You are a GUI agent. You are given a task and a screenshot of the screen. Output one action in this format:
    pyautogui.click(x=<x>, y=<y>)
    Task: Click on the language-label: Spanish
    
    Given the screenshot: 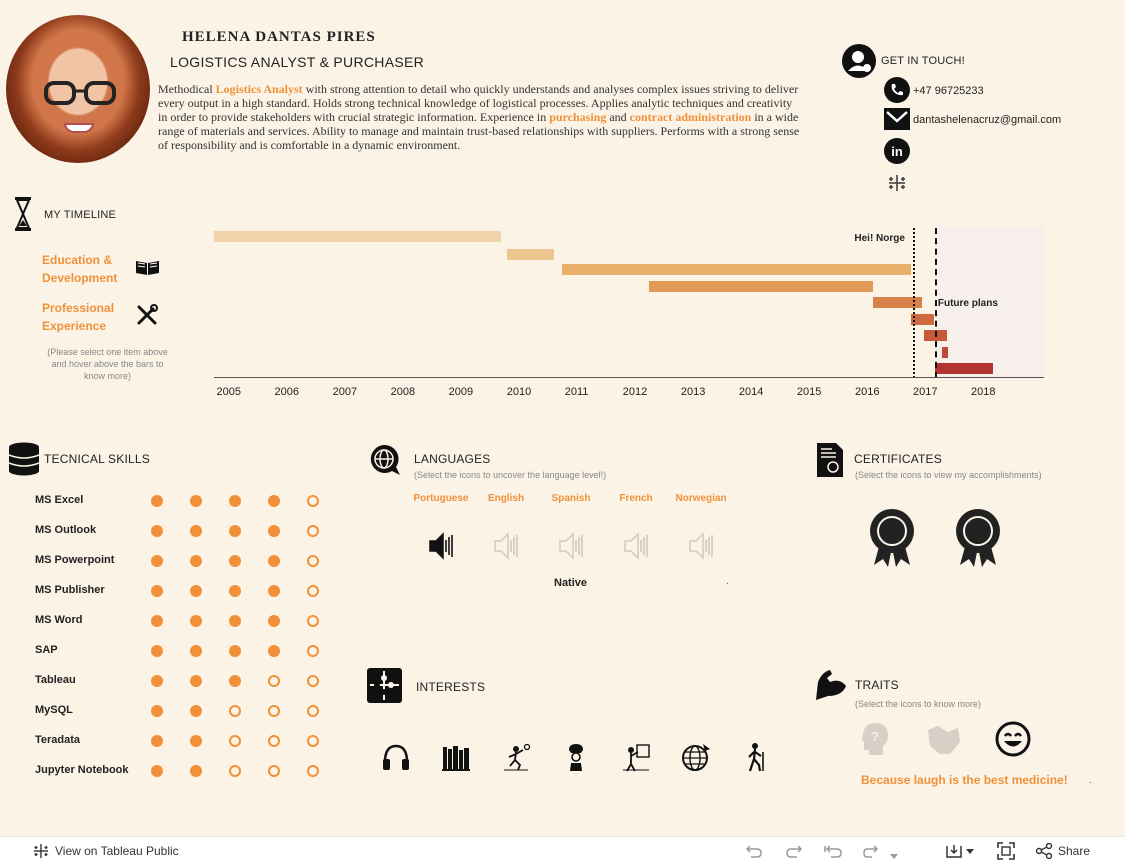 What is the action you would take?
    pyautogui.click(x=571, y=498)
    